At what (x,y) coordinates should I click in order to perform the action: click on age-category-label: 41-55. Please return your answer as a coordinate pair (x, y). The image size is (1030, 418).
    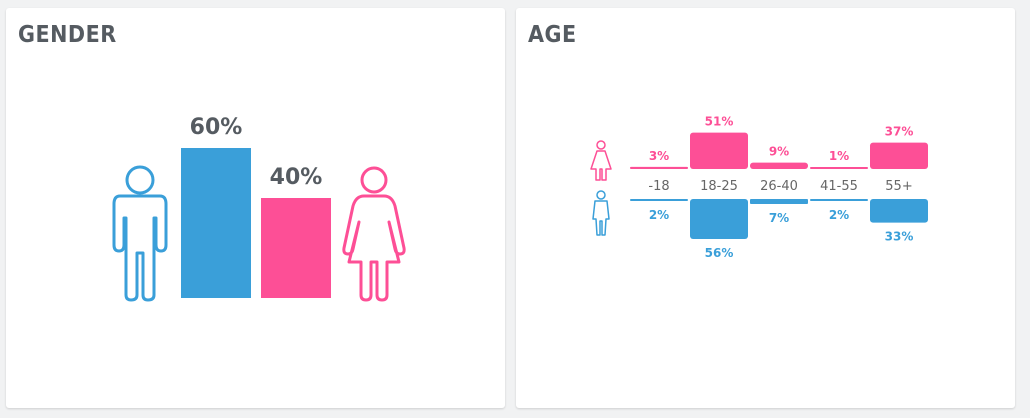
    Looking at the image, I should click on (839, 186).